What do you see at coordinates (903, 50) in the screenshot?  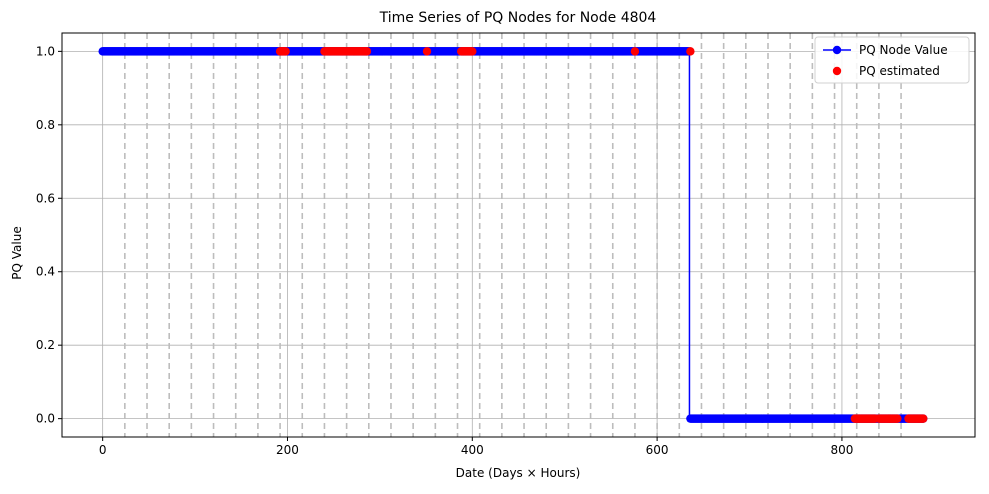 I see `legend-label-pq-node-value: PQ Node Value` at bounding box center [903, 50].